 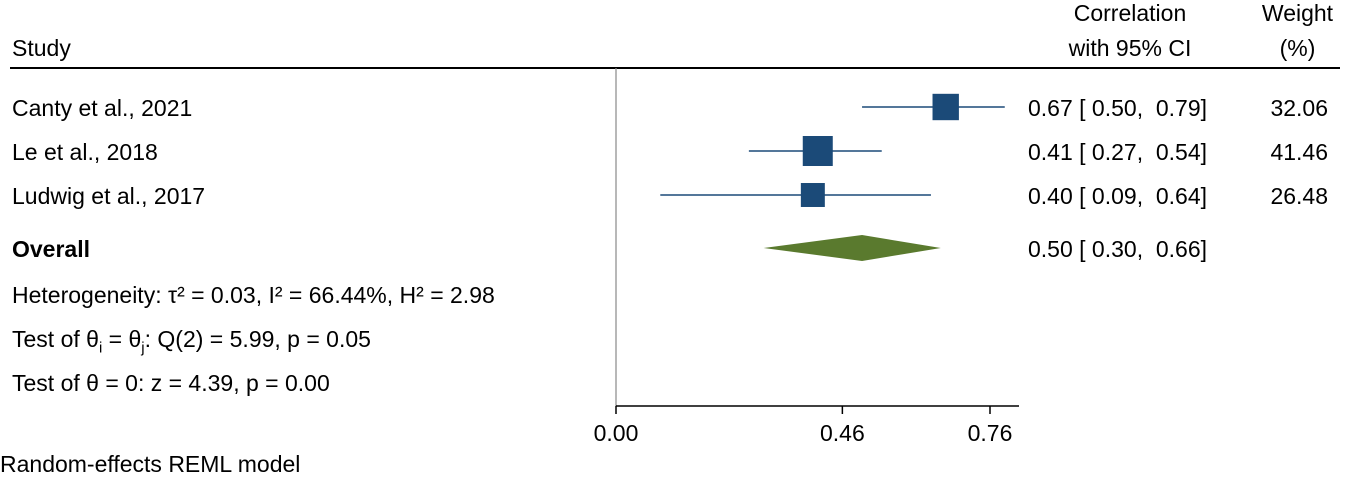 What do you see at coordinates (122, 339) in the screenshot?
I see `test-theta-eq: = θ` at bounding box center [122, 339].